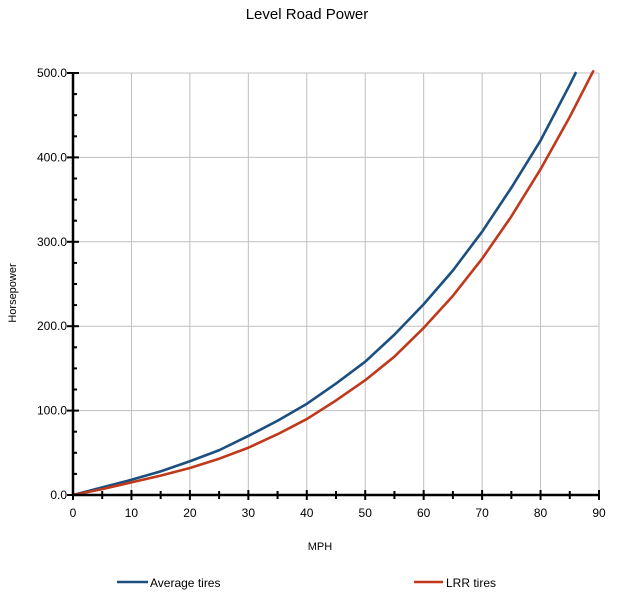 The image size is (622, 598). Describe the element at coordinates (320, 547) in the screenshot. I see `x-axis-label: MPH` at that location.